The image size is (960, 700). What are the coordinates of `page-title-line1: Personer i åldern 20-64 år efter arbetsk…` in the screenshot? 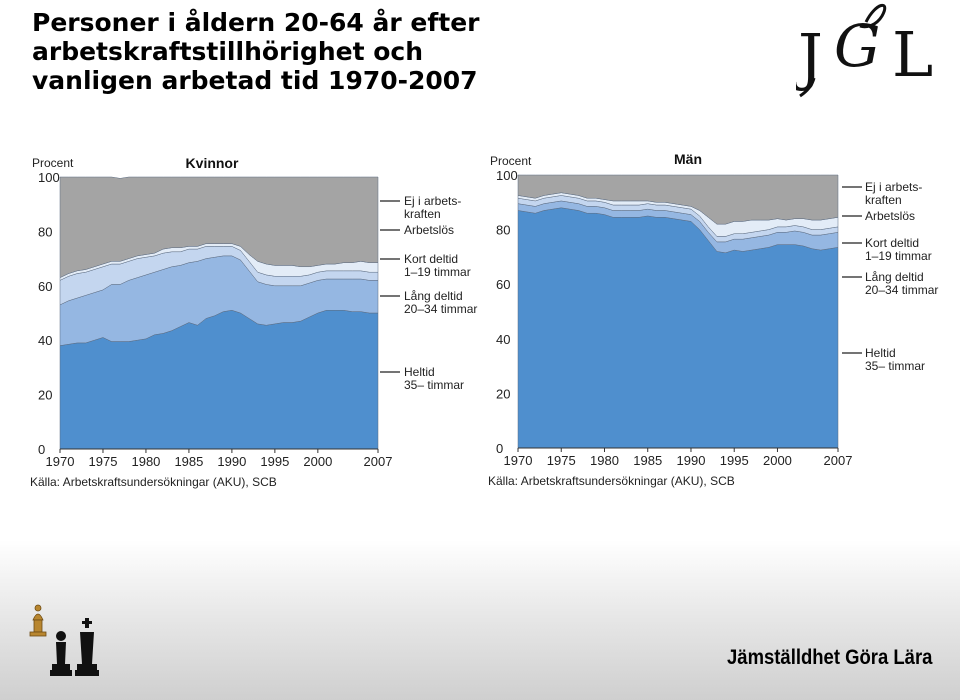 It's located at (256, 37).